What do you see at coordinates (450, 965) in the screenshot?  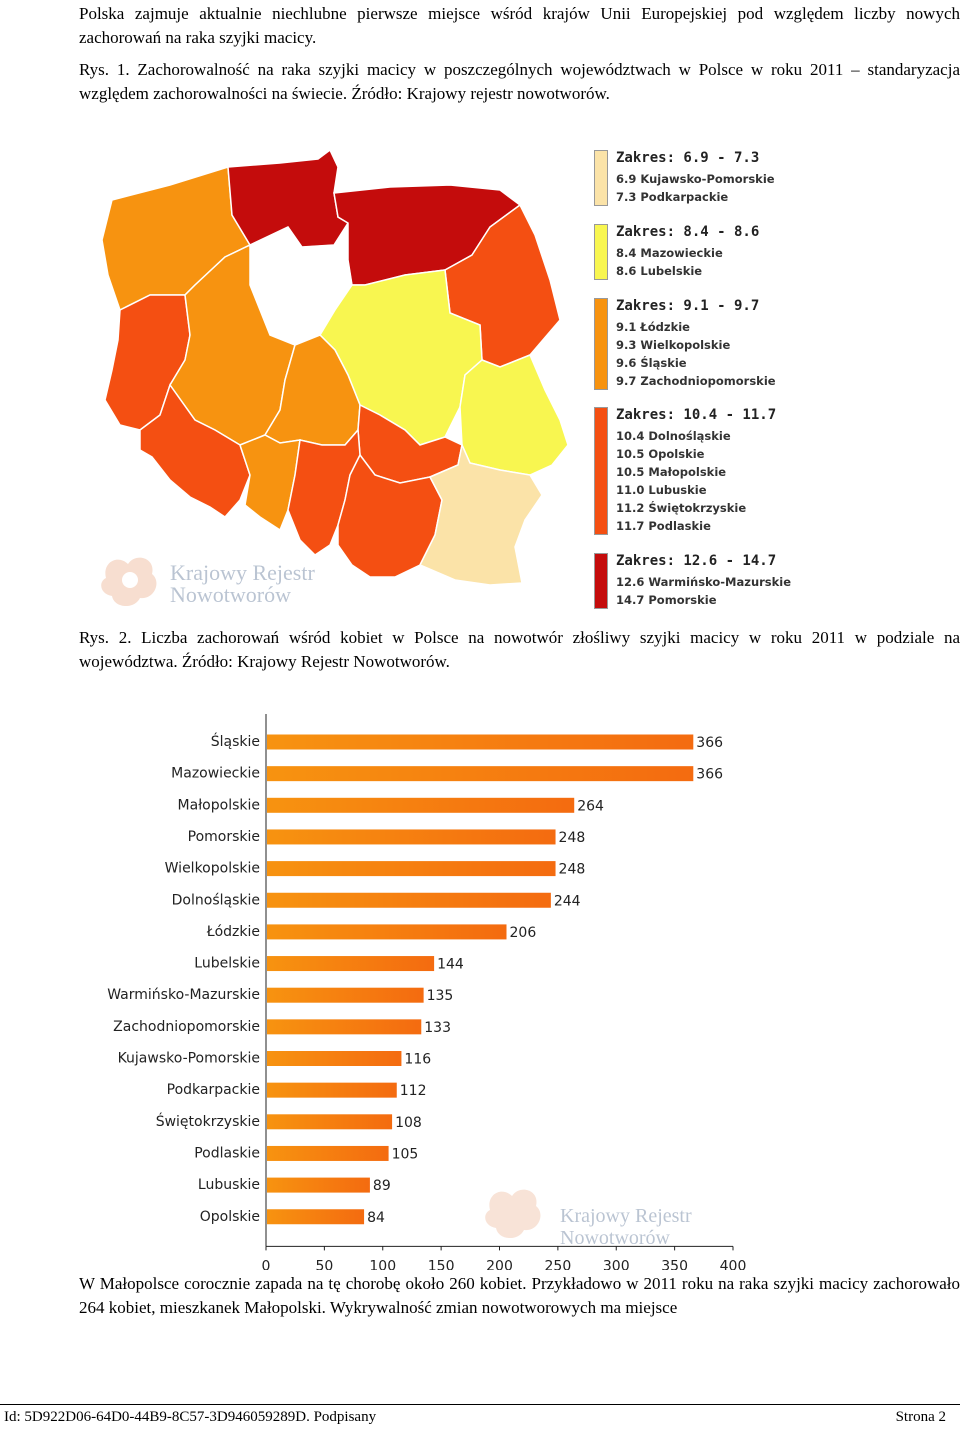 I see `bar-value-label: 144` at bounding box center [450, 965].